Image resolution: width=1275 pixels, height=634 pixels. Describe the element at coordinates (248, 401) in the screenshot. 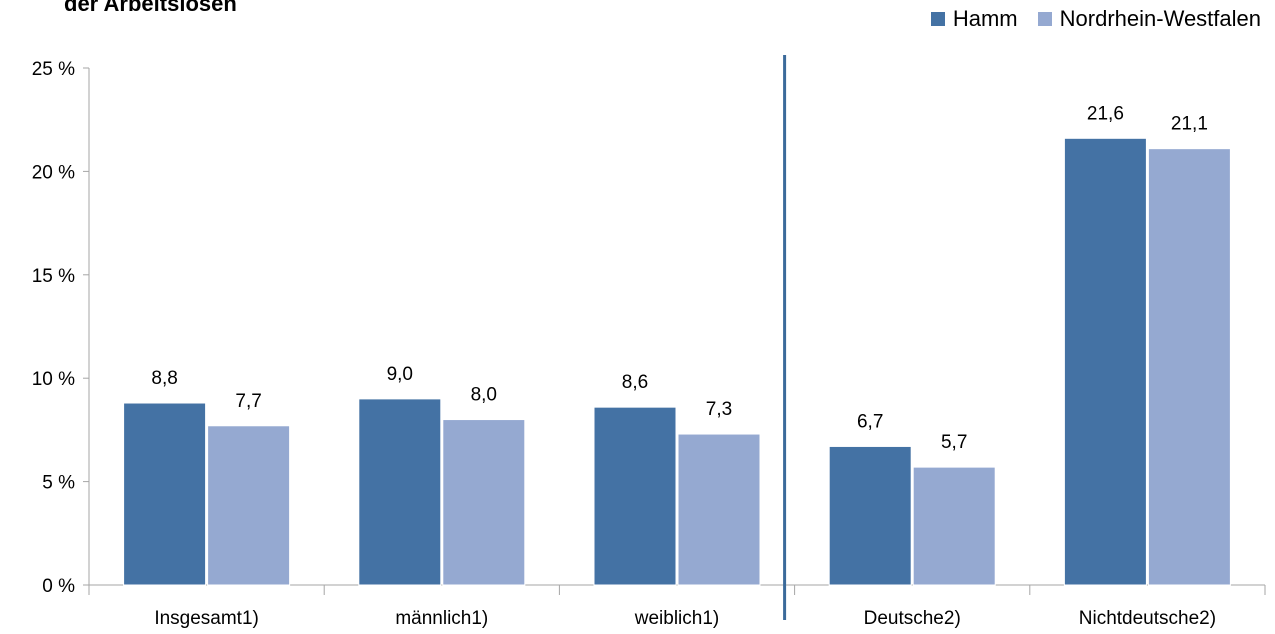

I see `data-label: 7,7` at that location.